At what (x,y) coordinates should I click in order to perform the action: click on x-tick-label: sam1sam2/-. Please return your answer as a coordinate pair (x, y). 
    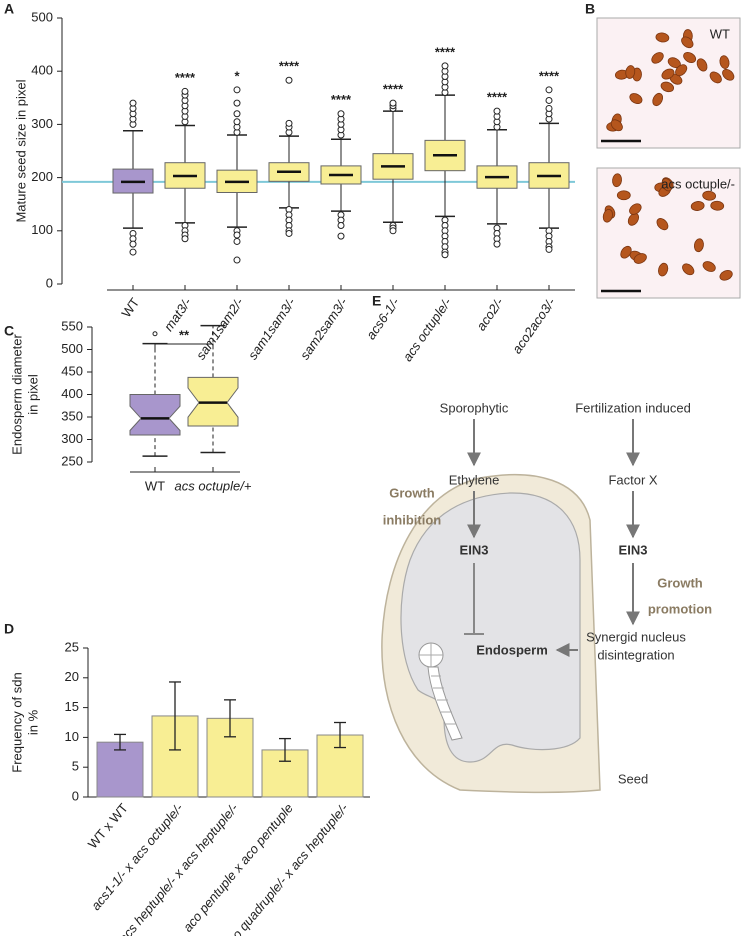
    Looking at the image, I should click on (220, 329).